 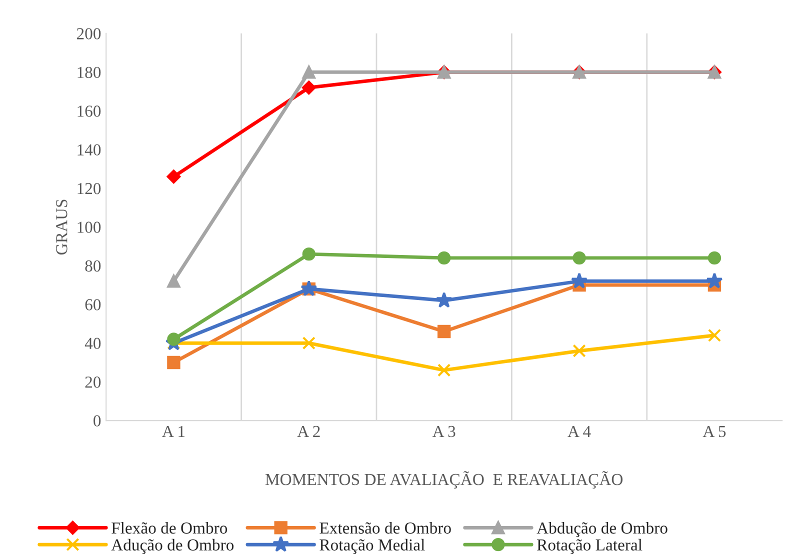 I want to click on y-tick-label: 20, so click(x=93, y=382).